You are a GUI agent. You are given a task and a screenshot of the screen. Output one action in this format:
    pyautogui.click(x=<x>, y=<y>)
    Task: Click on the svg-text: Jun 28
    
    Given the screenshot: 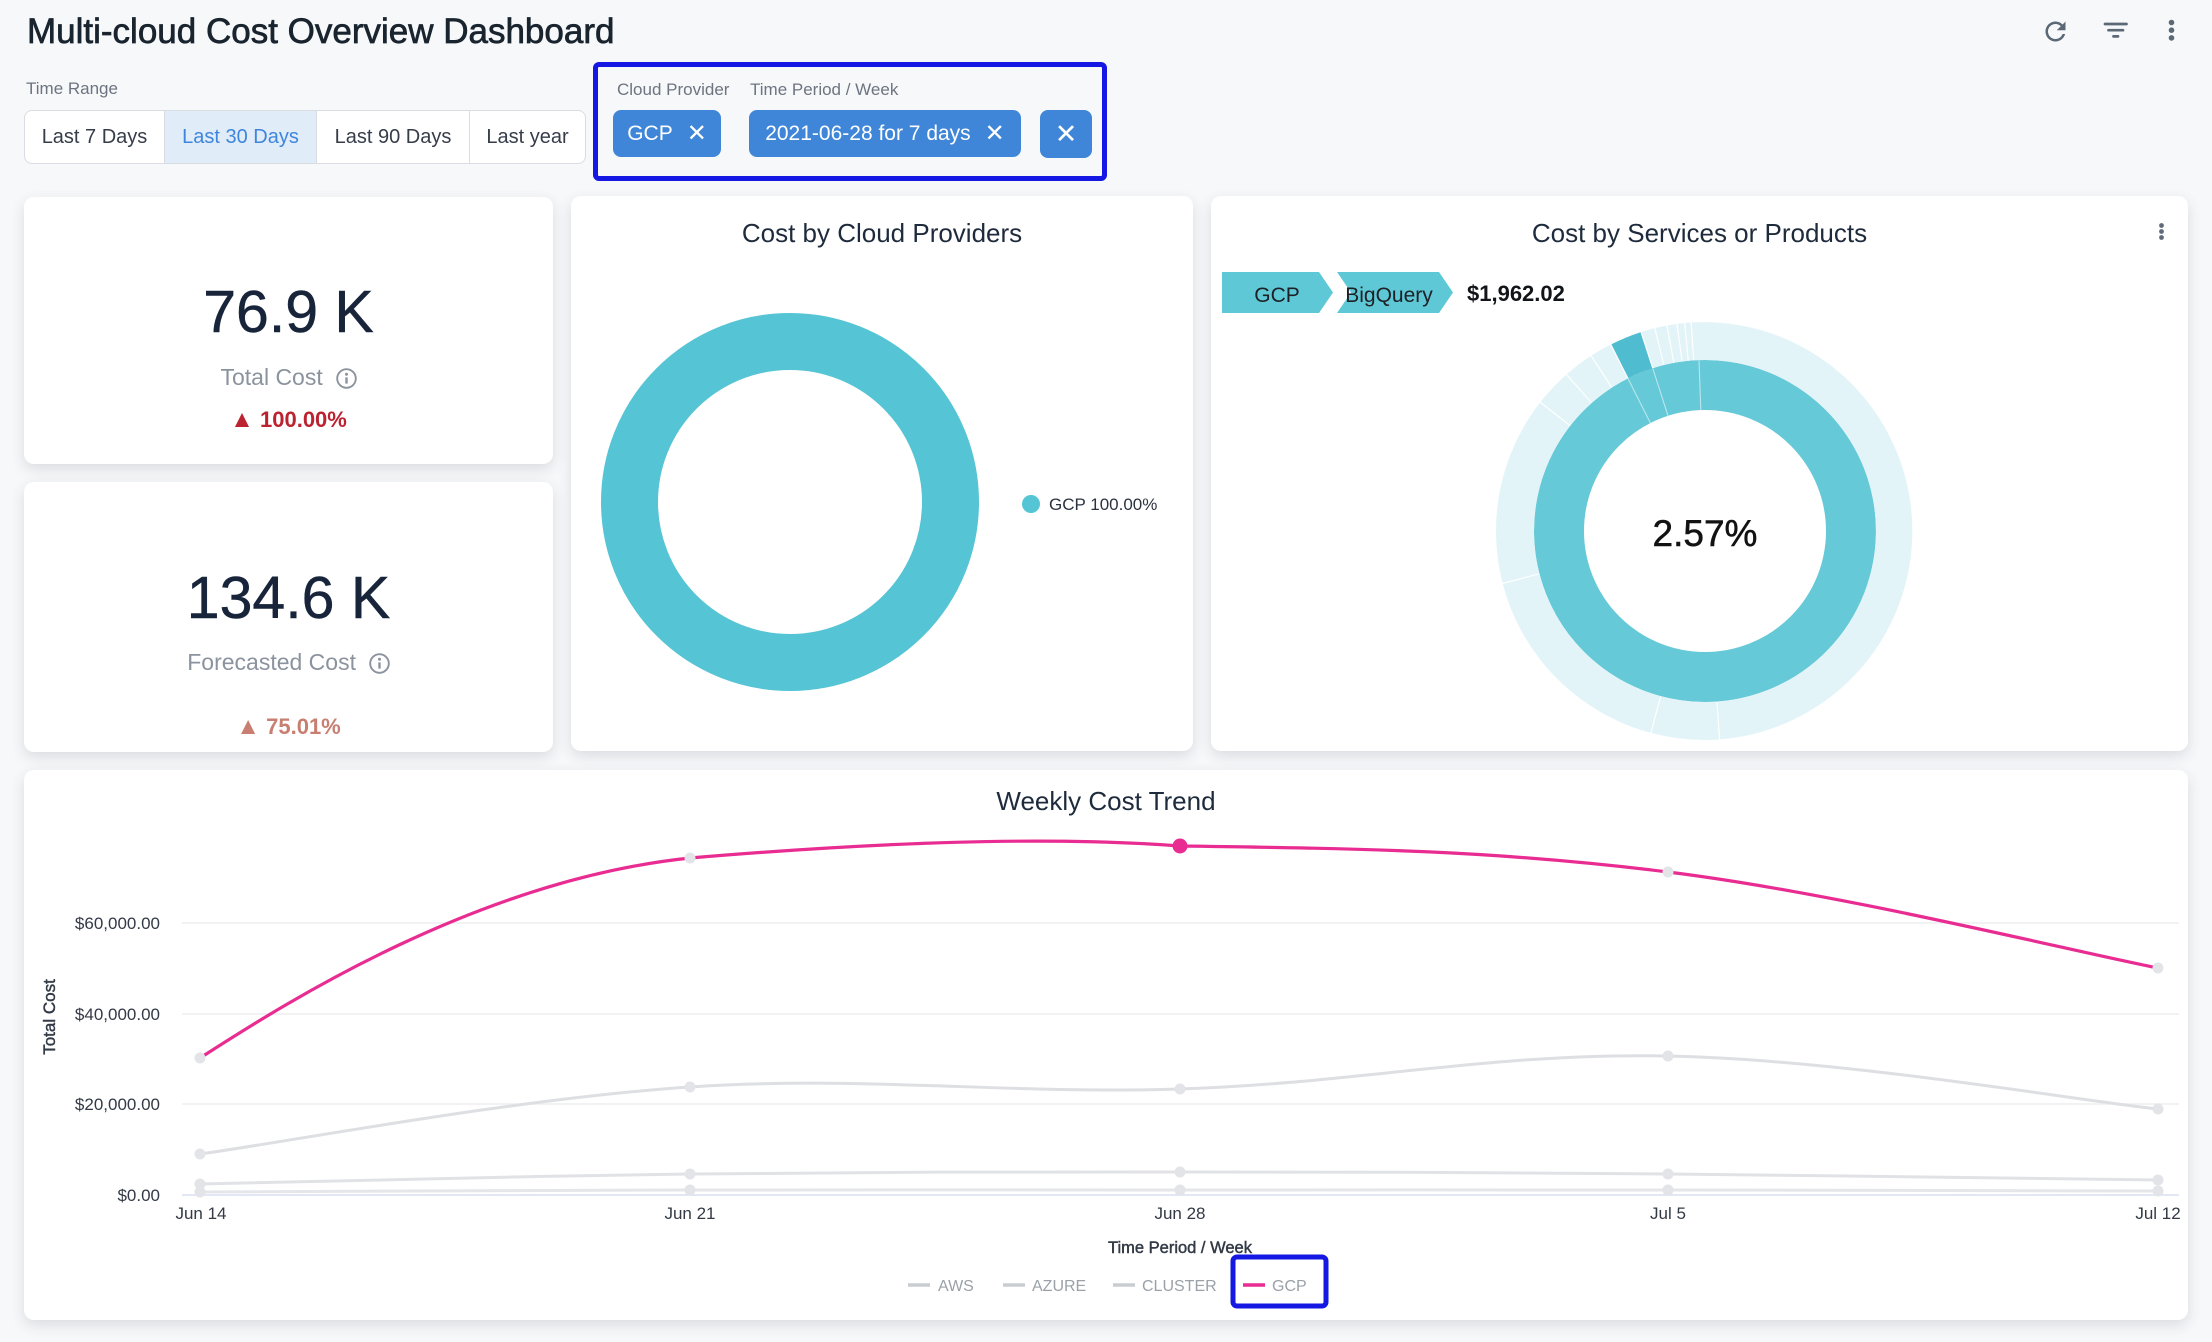 What is the action you would take?
    pyautogui.click(x=1179, y=1213)
    